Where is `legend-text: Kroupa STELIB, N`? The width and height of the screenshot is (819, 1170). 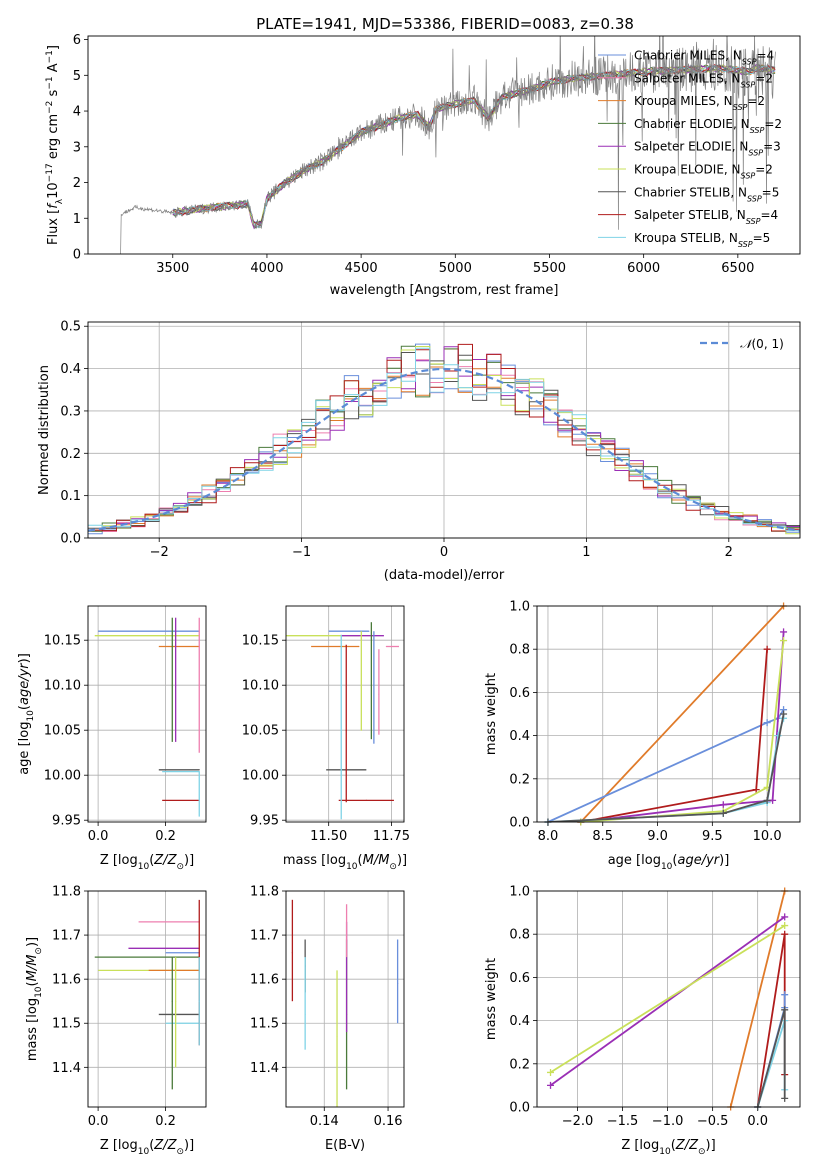
legend-text: Kroupa STELIB, N is located at coordinates (686, 238).